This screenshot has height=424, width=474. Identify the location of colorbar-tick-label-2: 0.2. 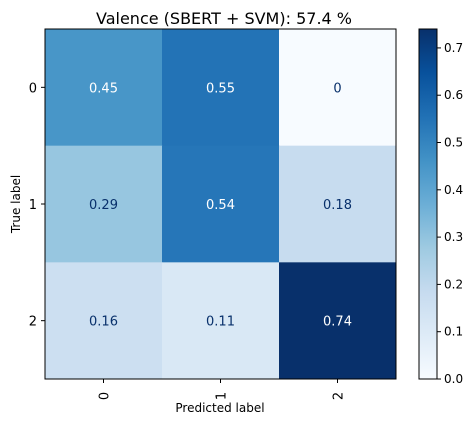
(453, 284).